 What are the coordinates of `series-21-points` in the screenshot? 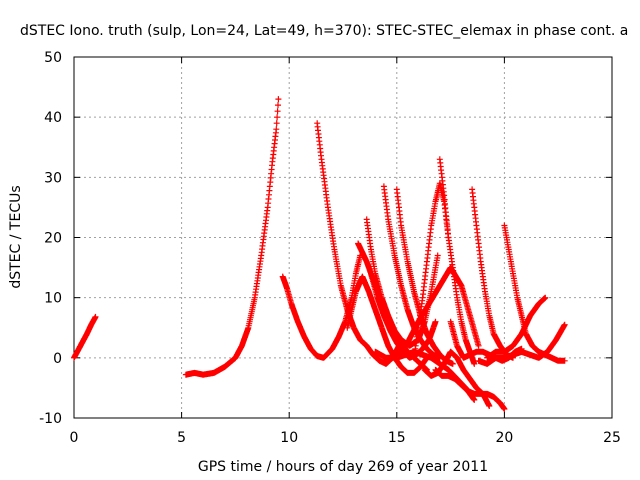 It's located at (516, 327).